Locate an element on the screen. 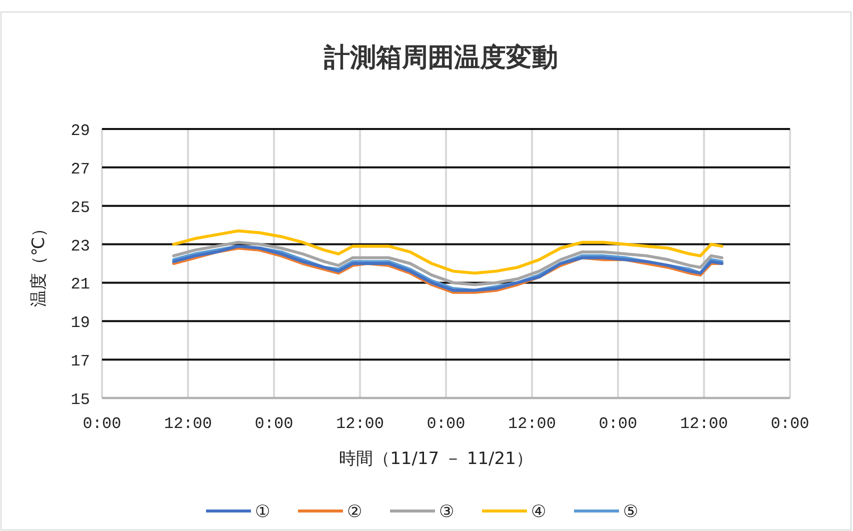  y-axis-title: 温度（℃） is located at coordinates (39, 264).